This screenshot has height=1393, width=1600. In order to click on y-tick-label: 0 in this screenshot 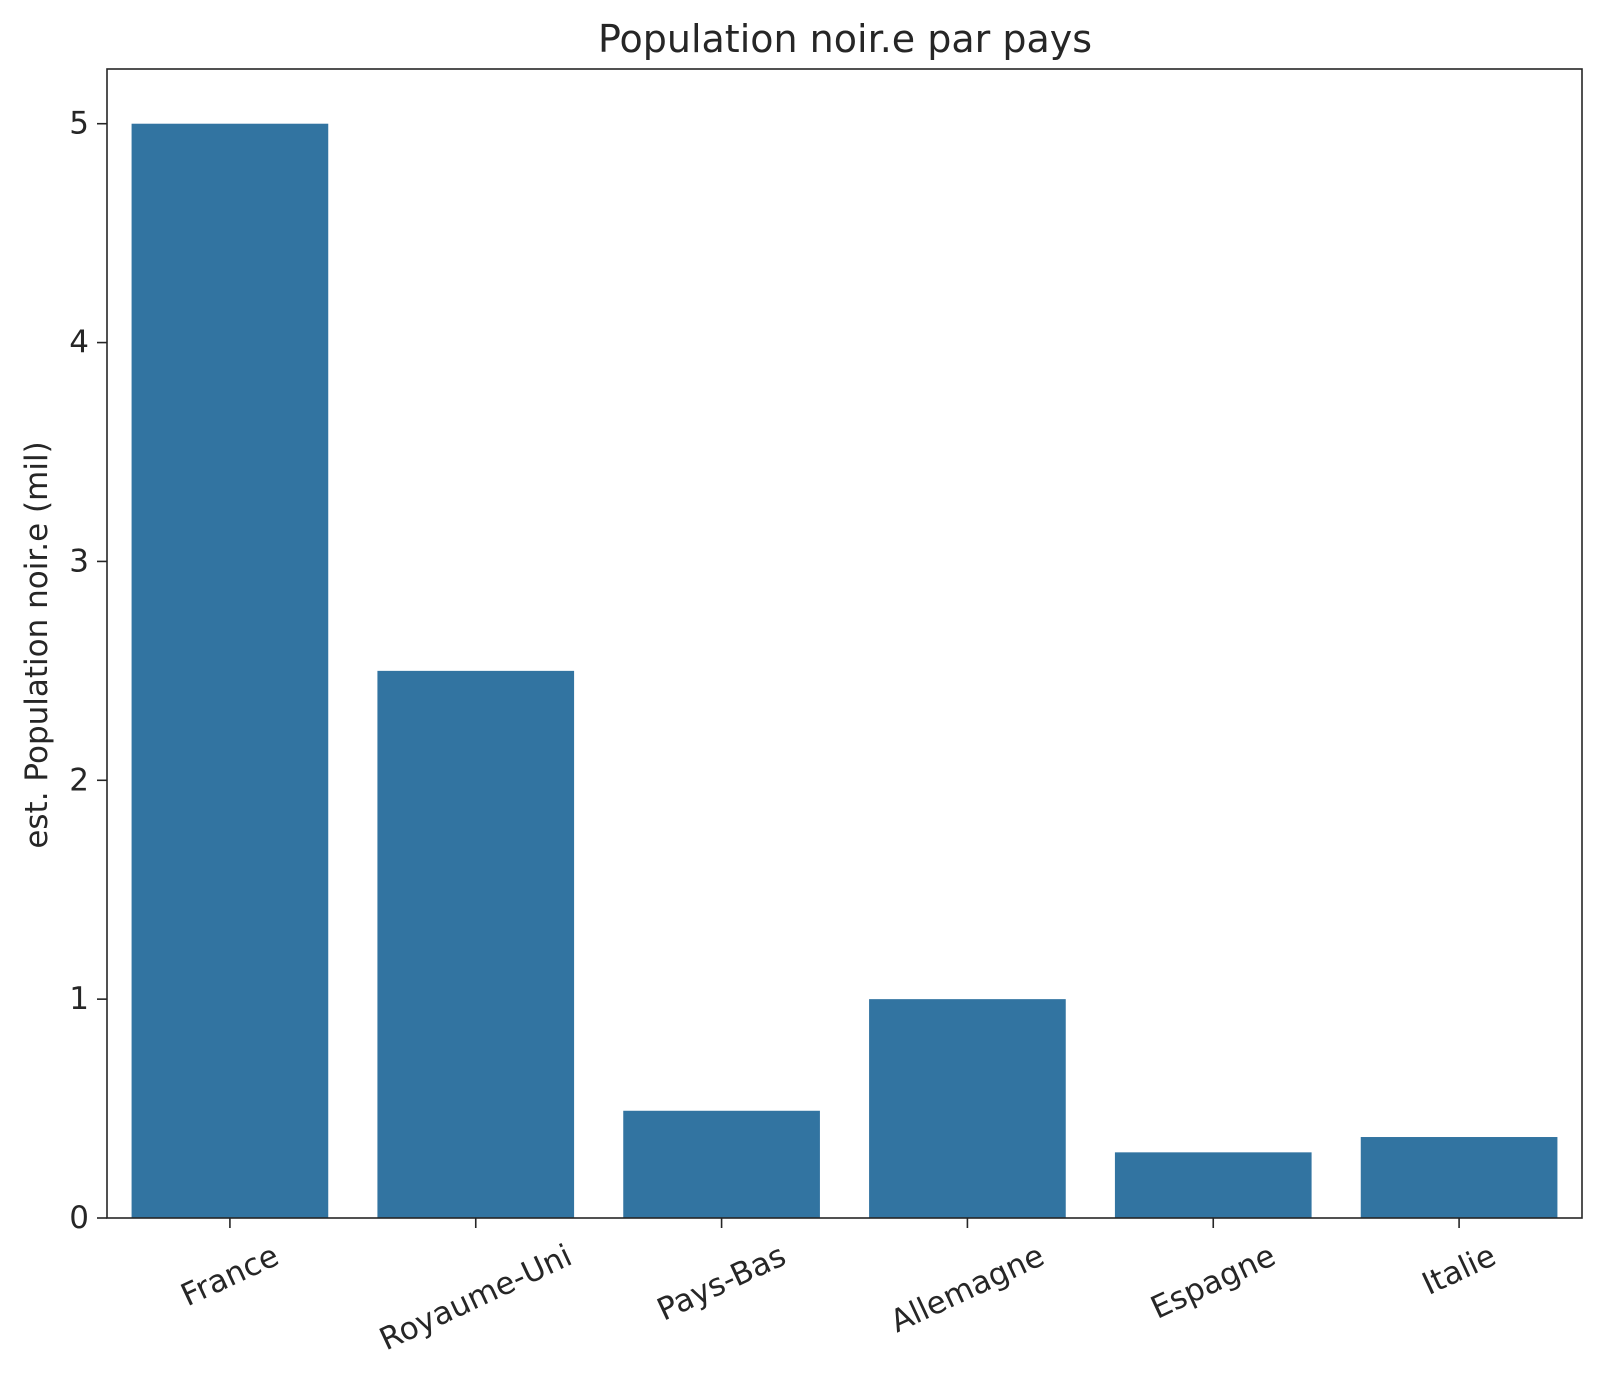, I will do `click(79, 1218)`.